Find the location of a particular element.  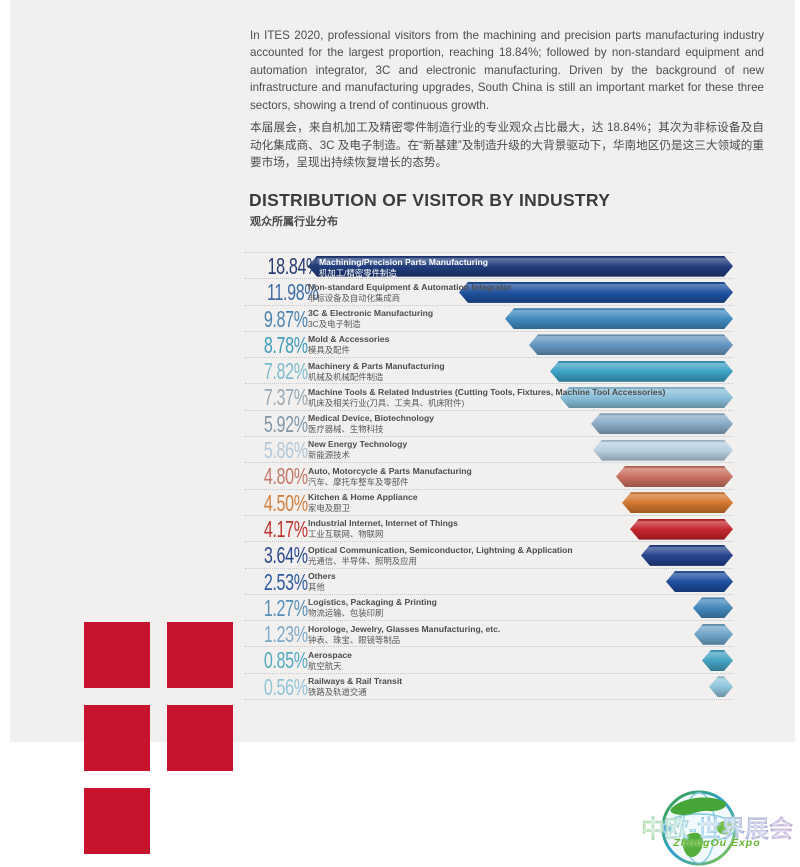

row-label: Railways & Rail Transit 铁路及轨道交通 is located at coordinates (518, 686).